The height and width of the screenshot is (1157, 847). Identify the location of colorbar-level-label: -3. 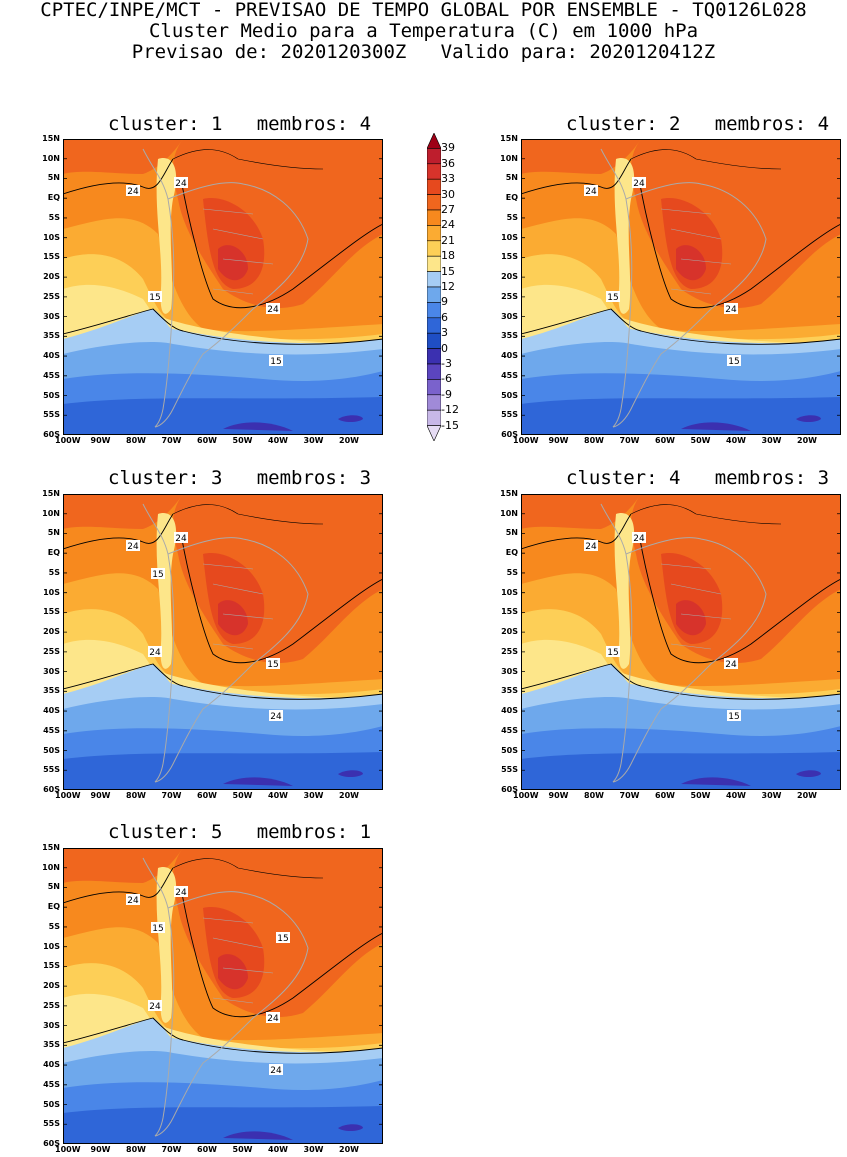
(446, 363).